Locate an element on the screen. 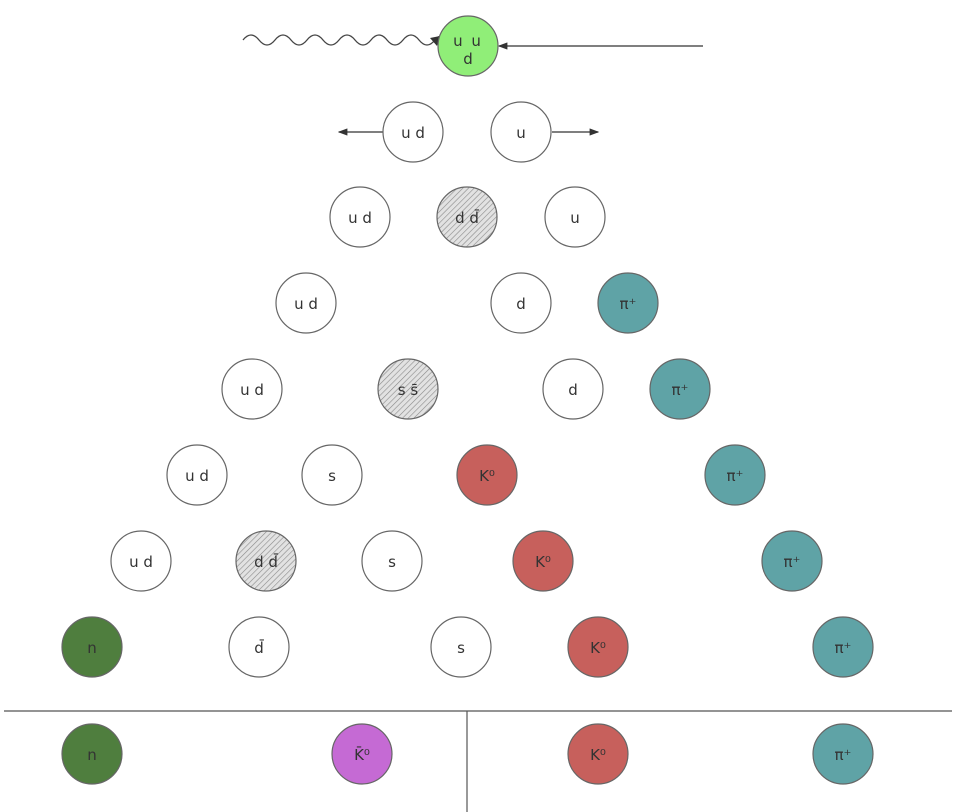  particle-pair: s s̄ is located at coordinates (408, 389).